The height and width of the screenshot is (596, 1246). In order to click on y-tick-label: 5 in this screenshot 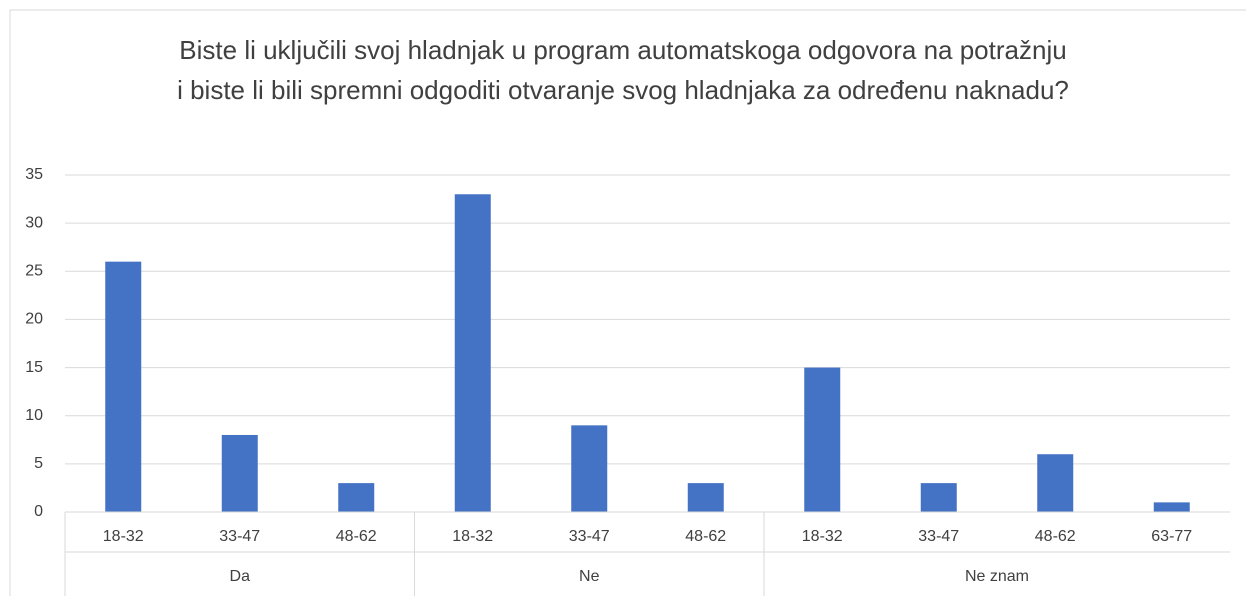, I will do `click(38, 463)`.